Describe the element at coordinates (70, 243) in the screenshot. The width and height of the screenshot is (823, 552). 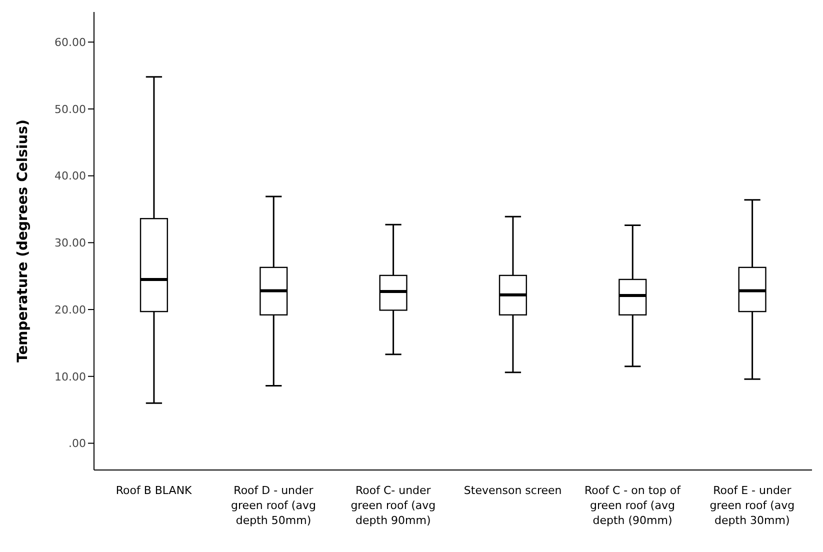
I see `y-tick-label: 30.00` at that location.